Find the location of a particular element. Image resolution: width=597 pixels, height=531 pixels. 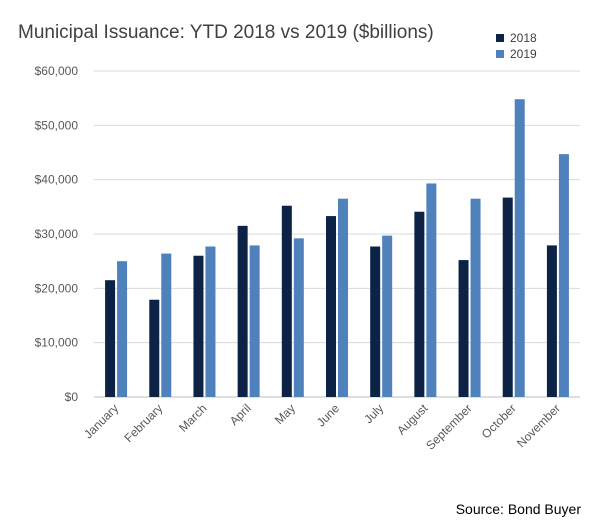

bar-2018-february is located at coordinates (154, 348).